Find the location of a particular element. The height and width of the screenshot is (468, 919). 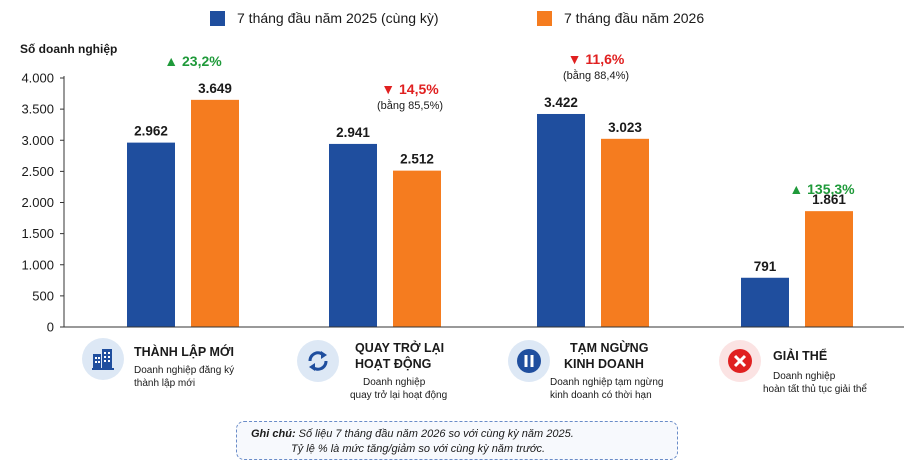

y-tick-label: 4.000 is located at coordinates (37, 78).